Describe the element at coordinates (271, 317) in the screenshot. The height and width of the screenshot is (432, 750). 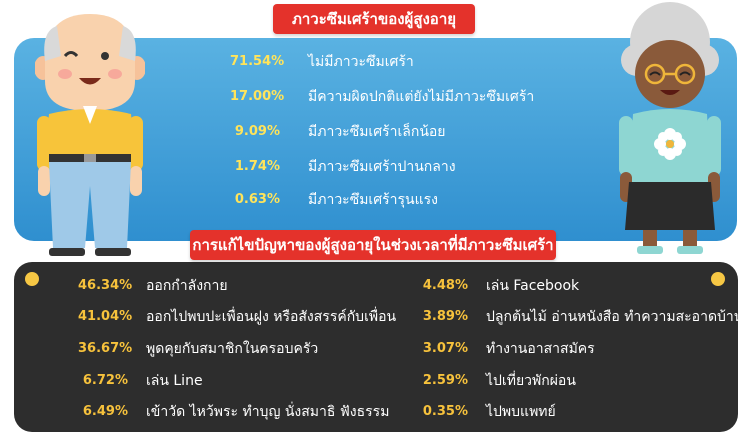
I see `coping-label: ออกไปพบปะเพื่อนฝูง หรือสังสรรค์กับเพื่อน` at that location.